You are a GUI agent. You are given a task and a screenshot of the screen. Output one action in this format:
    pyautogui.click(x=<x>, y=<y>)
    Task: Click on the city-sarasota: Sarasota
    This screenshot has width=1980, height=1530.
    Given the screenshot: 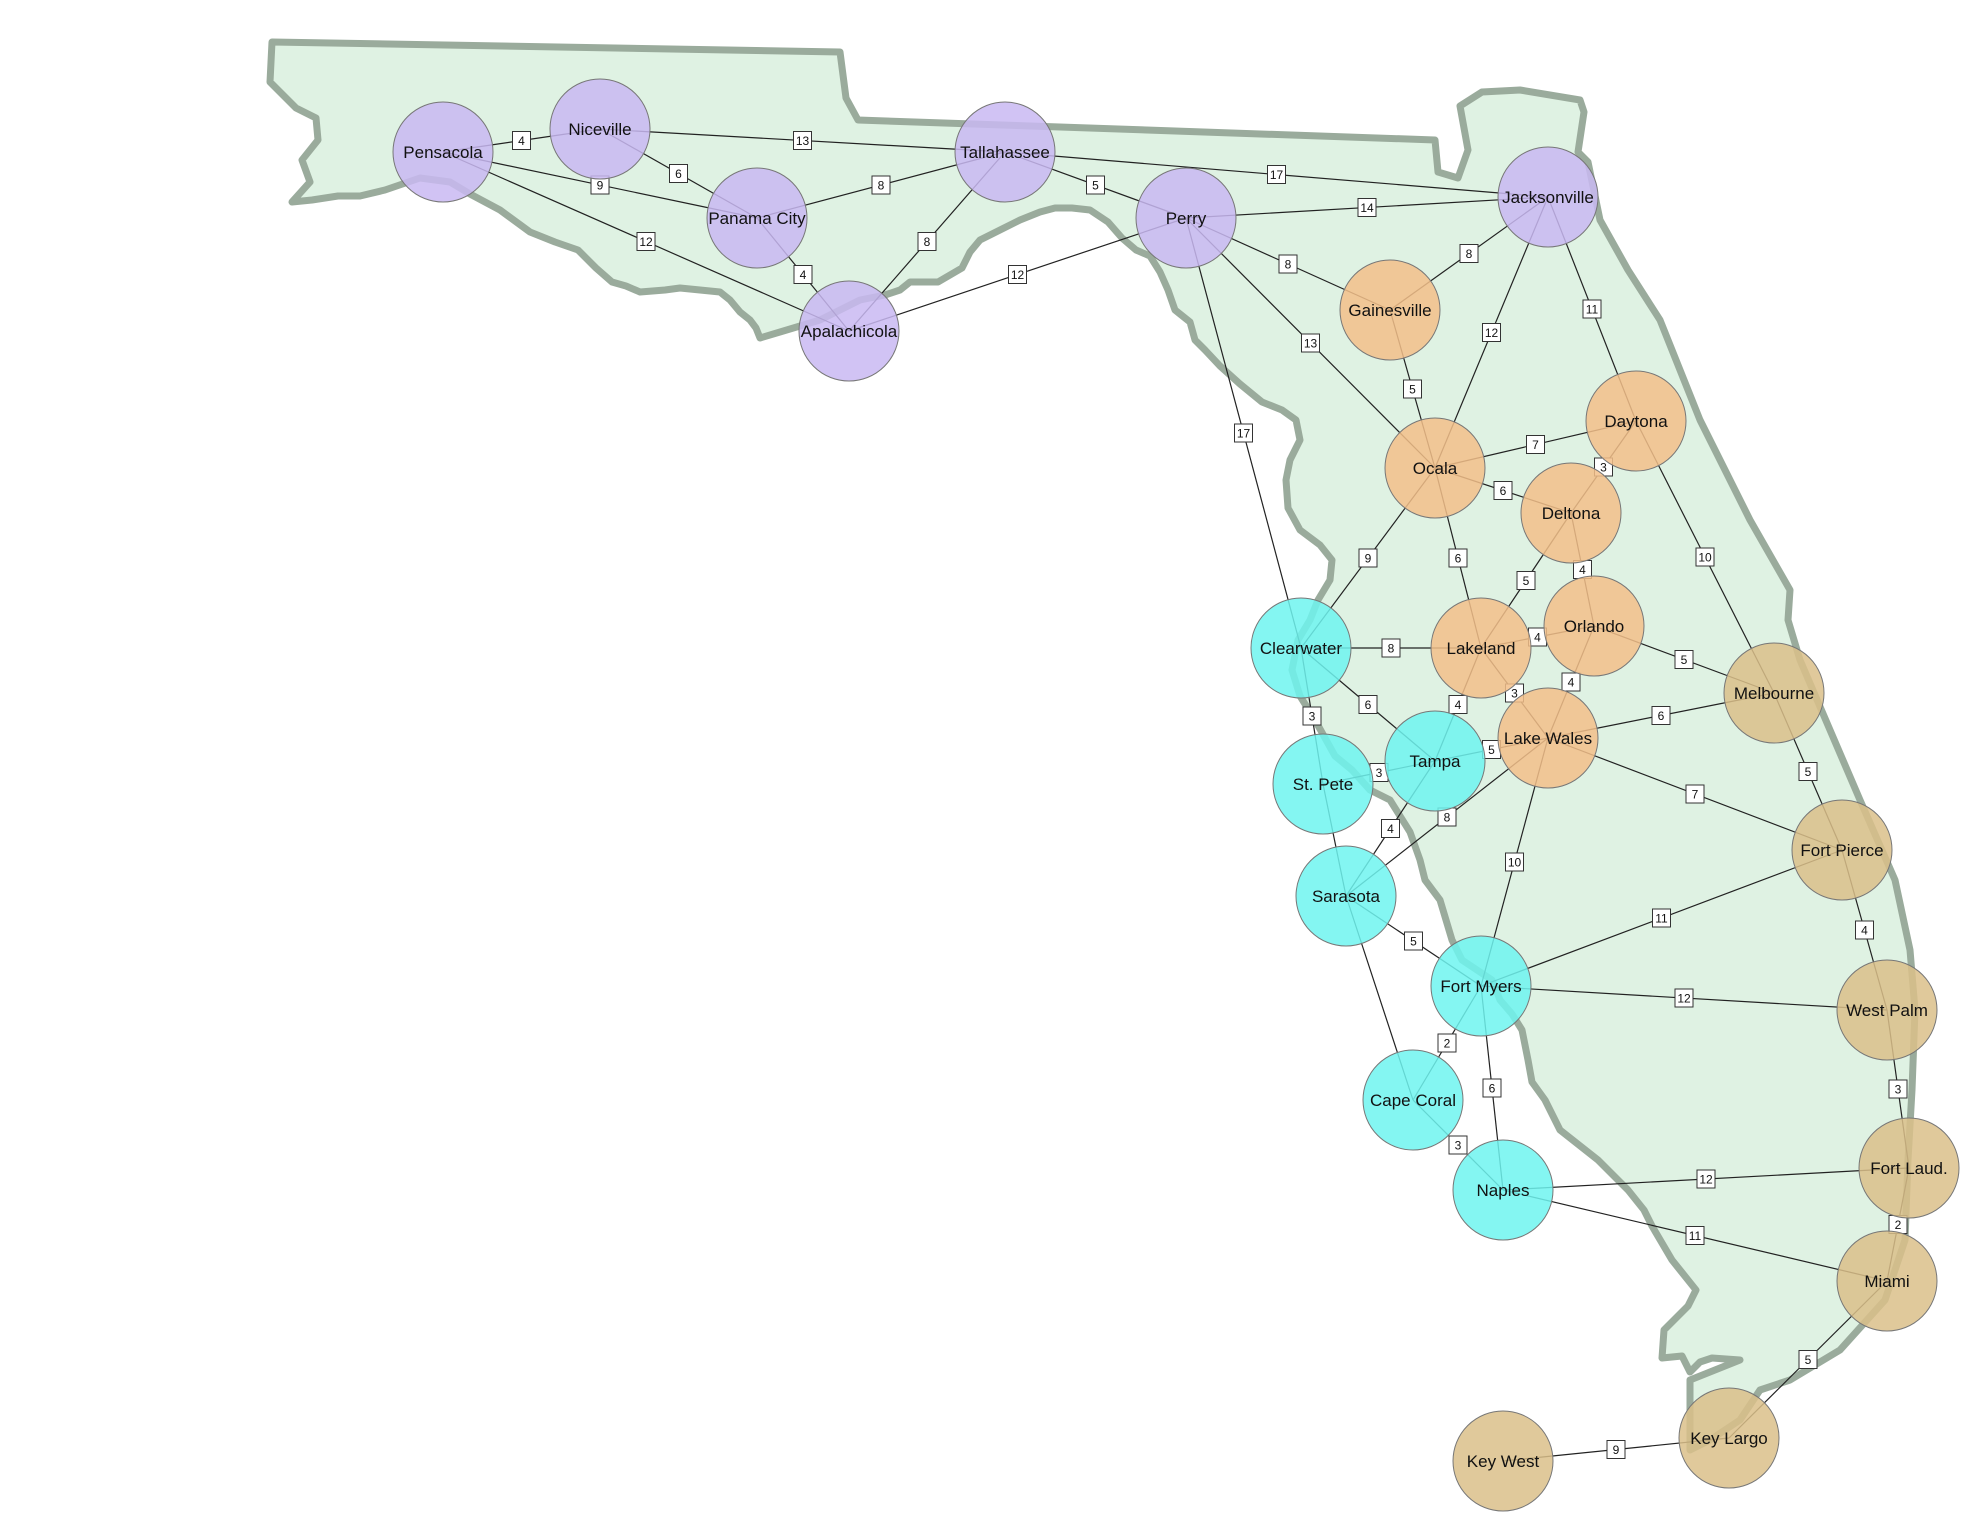 What is the action you would take?
    pyautogui.click(x=1346, y=896)
    